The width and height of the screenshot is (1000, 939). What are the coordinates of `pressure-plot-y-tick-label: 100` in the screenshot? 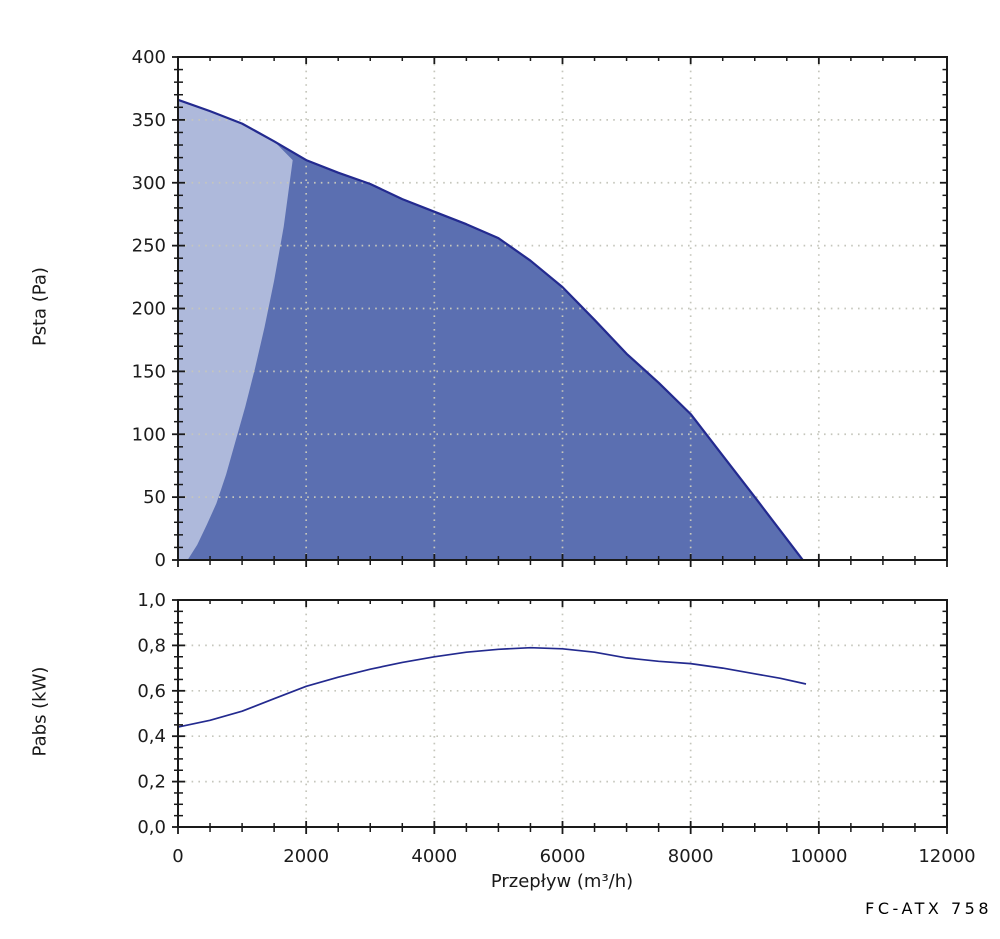 It's located at (149, 434).